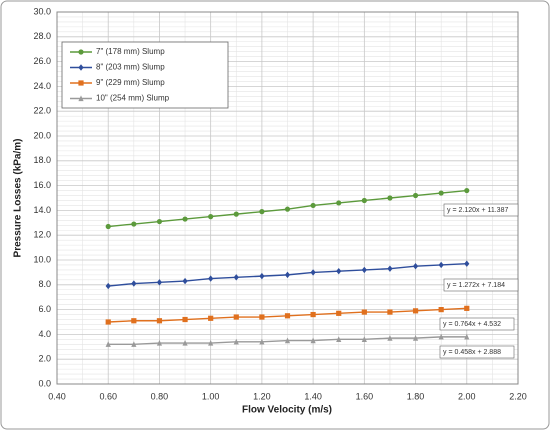 This screenshot has height=430, width=550. What do you see at coordinates (18, 198) in the screenshot?
I see `y-axis-title: Pressure Losses (kPa/m)` at bounding box center [18, 198].